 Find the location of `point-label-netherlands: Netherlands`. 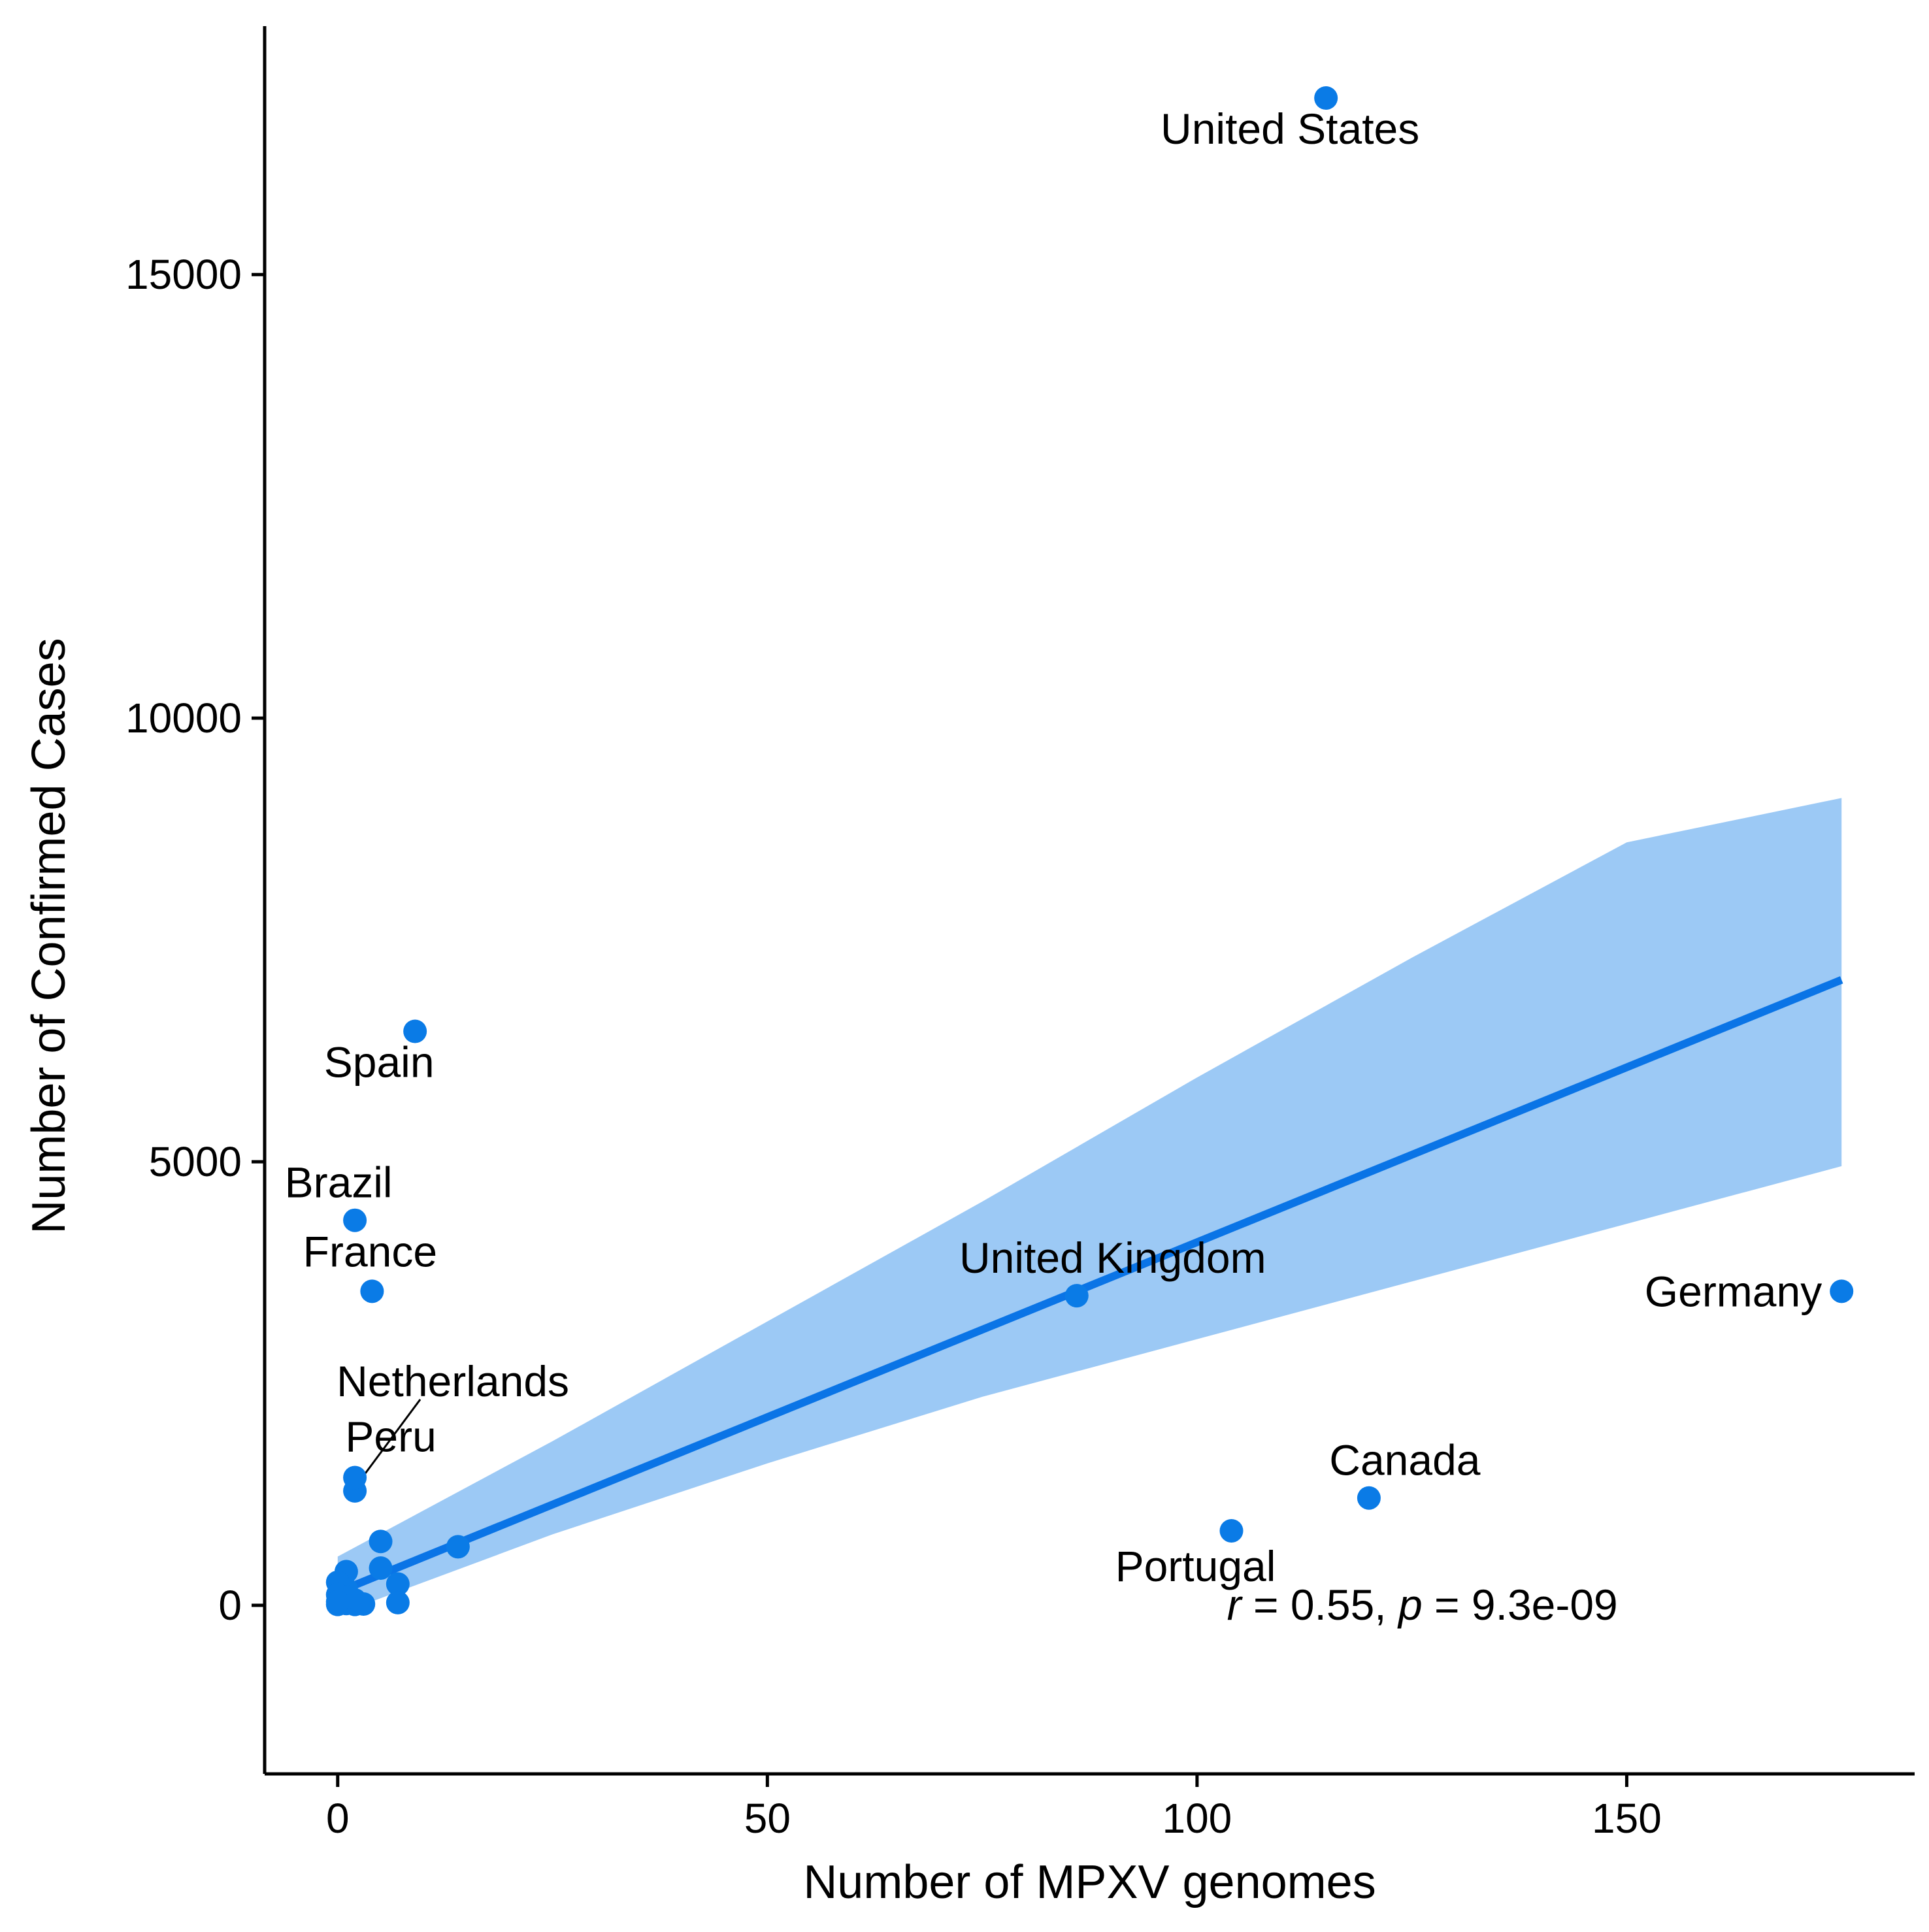

point-label-netherlands: Netherlands is located at coordinates (453, 1381).